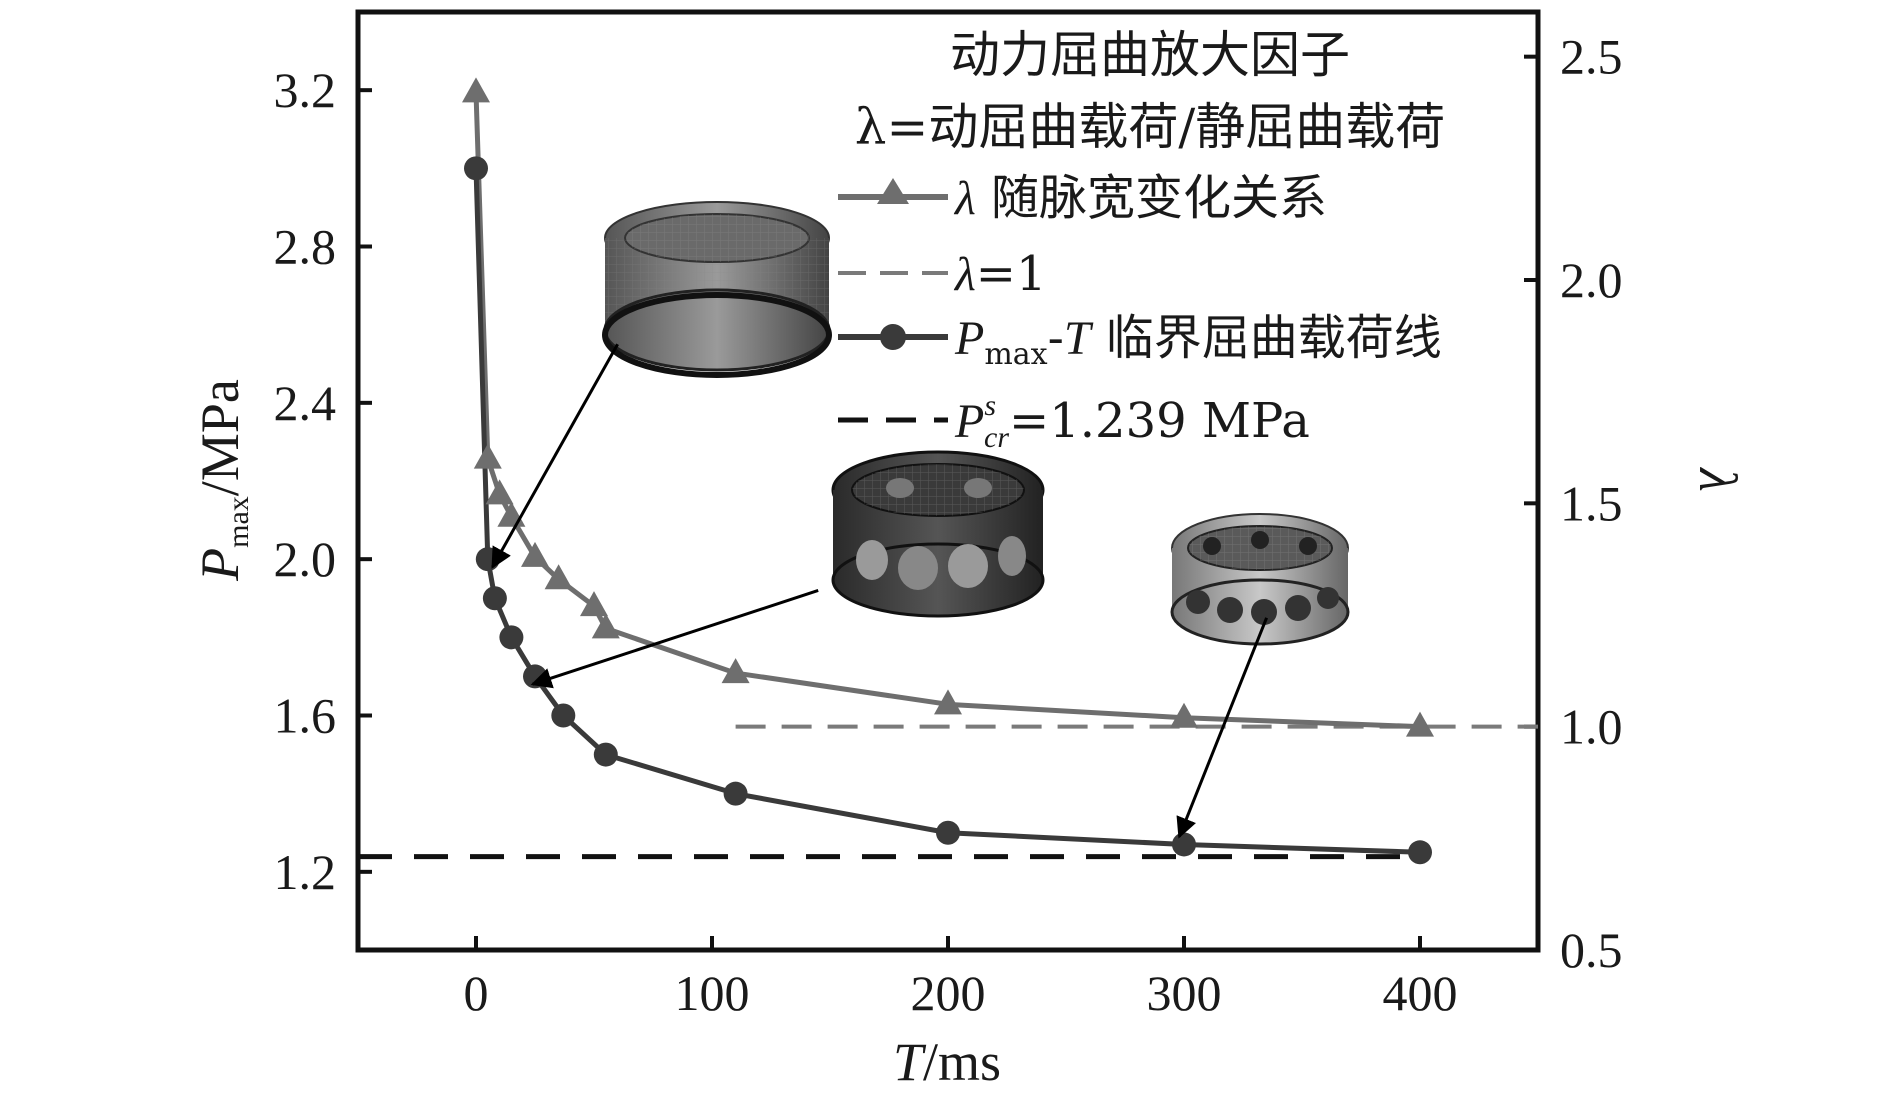 The width and height of the screenshot is (1890, 1101). Describe the element at coordinates (948, 993) in the screenshot. I see `x-tick-label: 200` at that location.